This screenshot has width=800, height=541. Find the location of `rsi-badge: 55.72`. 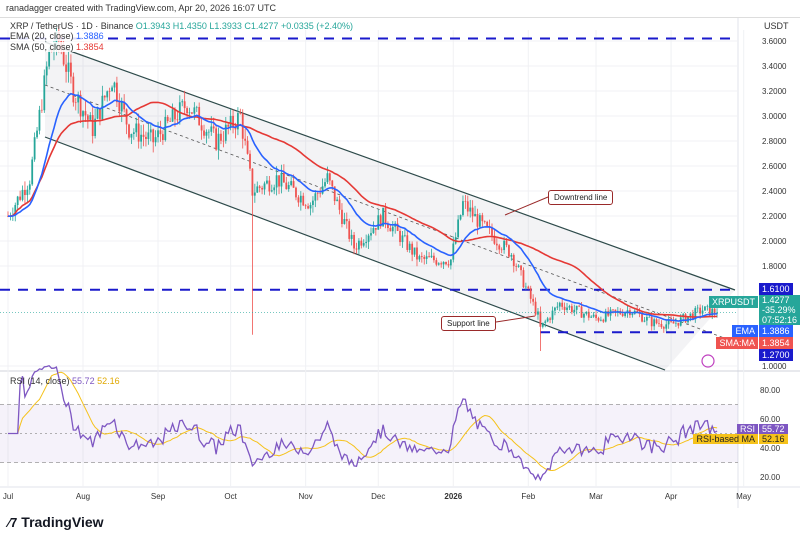

rsi-badge: 55.72 is located at coordinates (773, 429).